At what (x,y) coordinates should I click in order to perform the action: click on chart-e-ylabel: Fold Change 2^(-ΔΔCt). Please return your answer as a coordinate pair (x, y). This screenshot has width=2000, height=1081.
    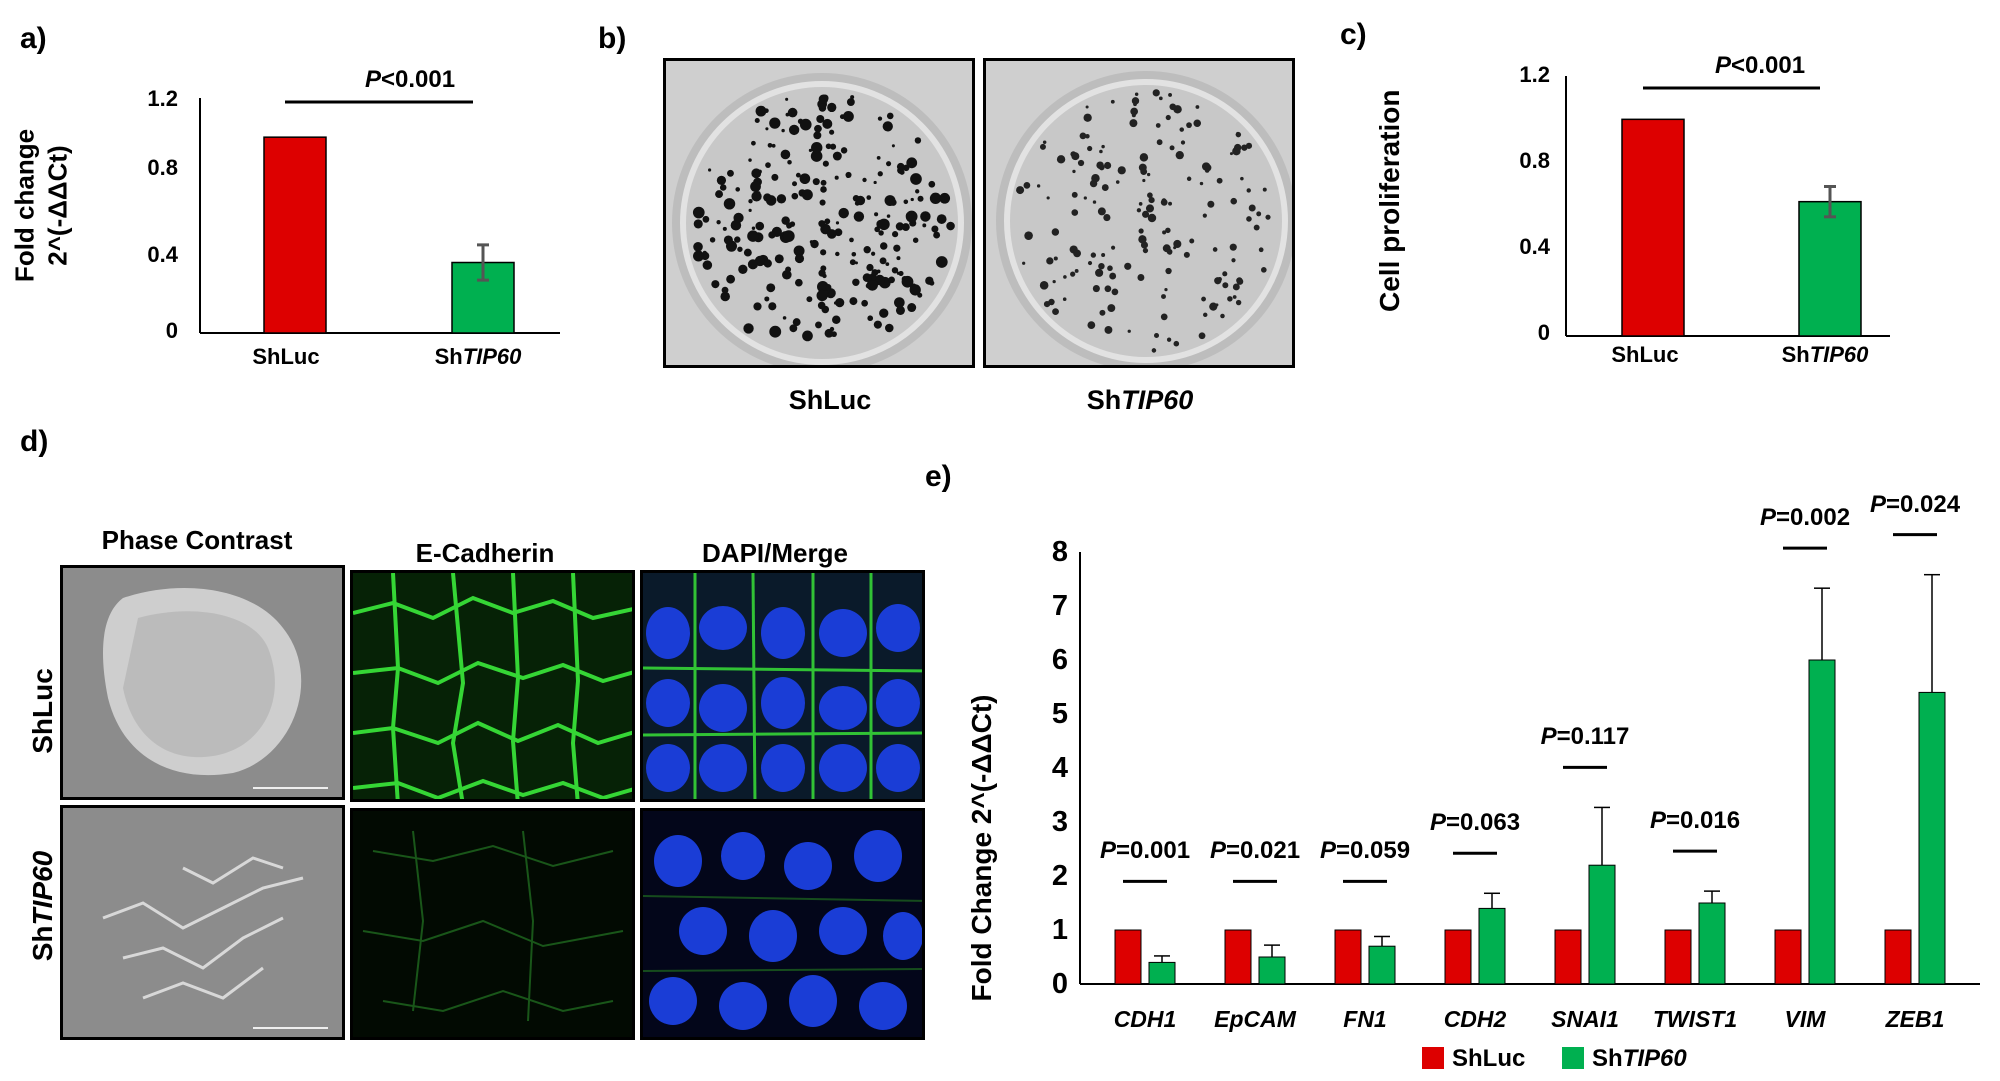
    Looking at the image, I should click on (981, 848).